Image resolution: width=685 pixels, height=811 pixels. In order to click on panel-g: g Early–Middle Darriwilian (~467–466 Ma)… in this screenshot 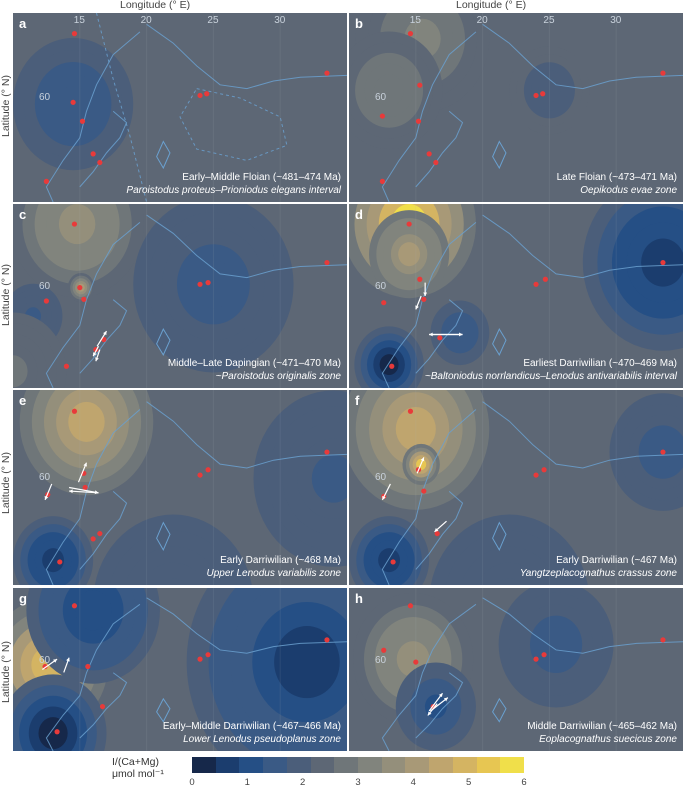, I will do `click(180, 669)`.